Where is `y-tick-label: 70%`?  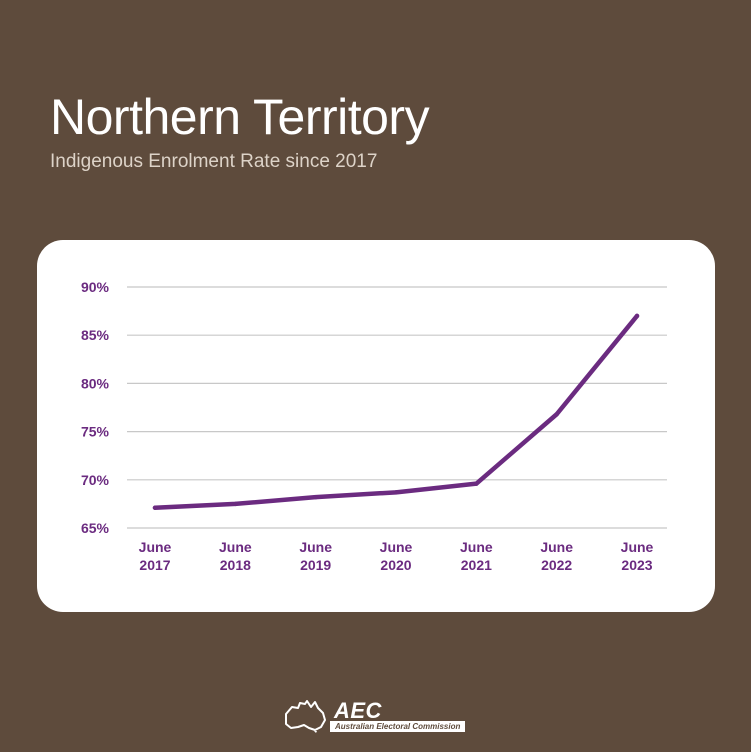 y-tick-label: 70% is located at coordinates (95, 480).